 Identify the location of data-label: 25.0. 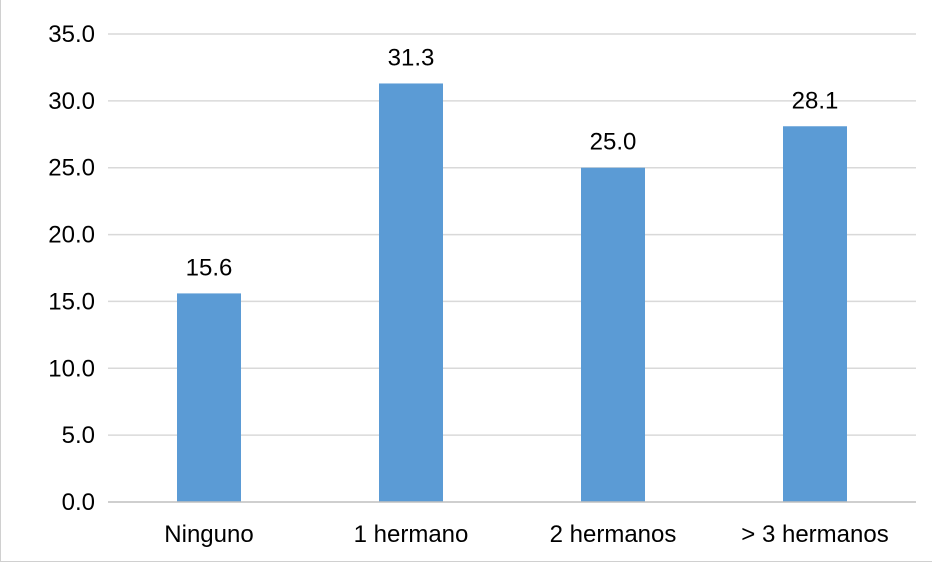
(613, 142).